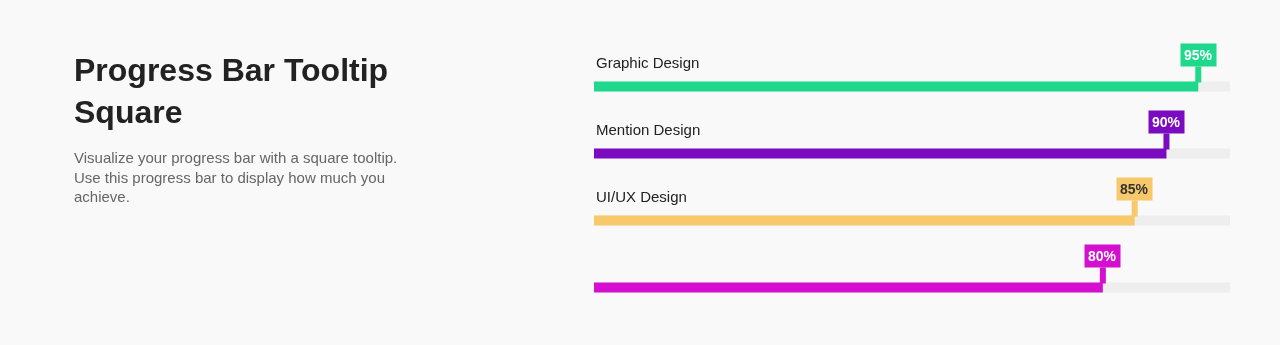 The height and width of the screenshot is (345, 1280). What do you see at coordinates (231, 91) in the screenshot?
I see `text: Progress Bar Tooltip Square` at bounding box center [231, 91].